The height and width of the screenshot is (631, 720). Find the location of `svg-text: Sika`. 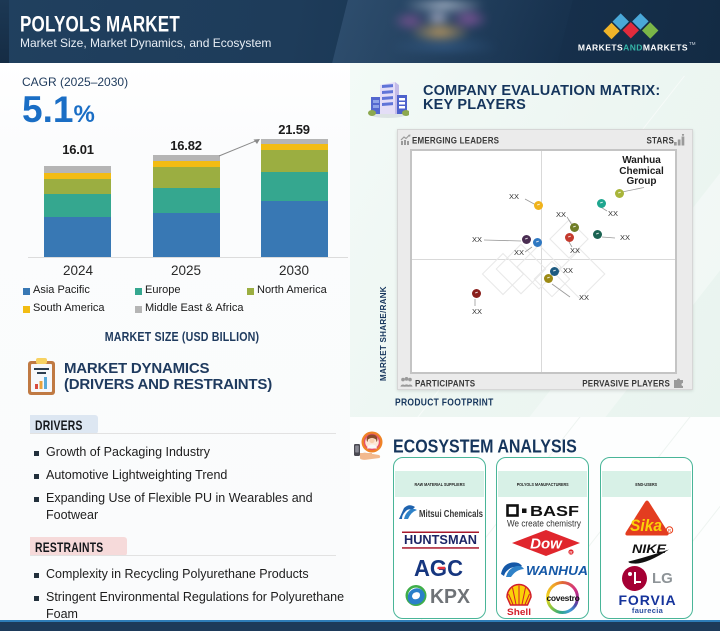

svg-text: Sika is located at coordinates (646, 525).